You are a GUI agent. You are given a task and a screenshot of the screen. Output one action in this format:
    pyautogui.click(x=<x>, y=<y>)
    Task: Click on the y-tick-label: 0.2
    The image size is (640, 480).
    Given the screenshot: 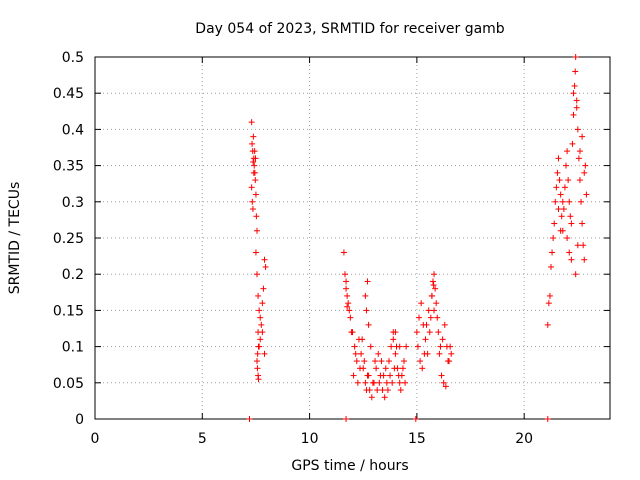 What is the action you would take?
    pyautogui.click(x=73, y=275)
    